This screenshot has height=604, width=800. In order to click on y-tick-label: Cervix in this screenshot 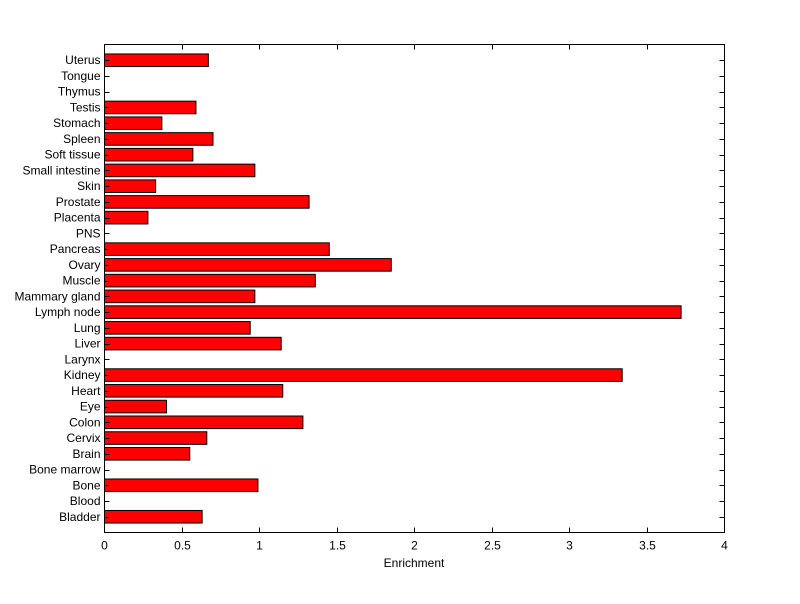, I will do `click(83, 438)`.